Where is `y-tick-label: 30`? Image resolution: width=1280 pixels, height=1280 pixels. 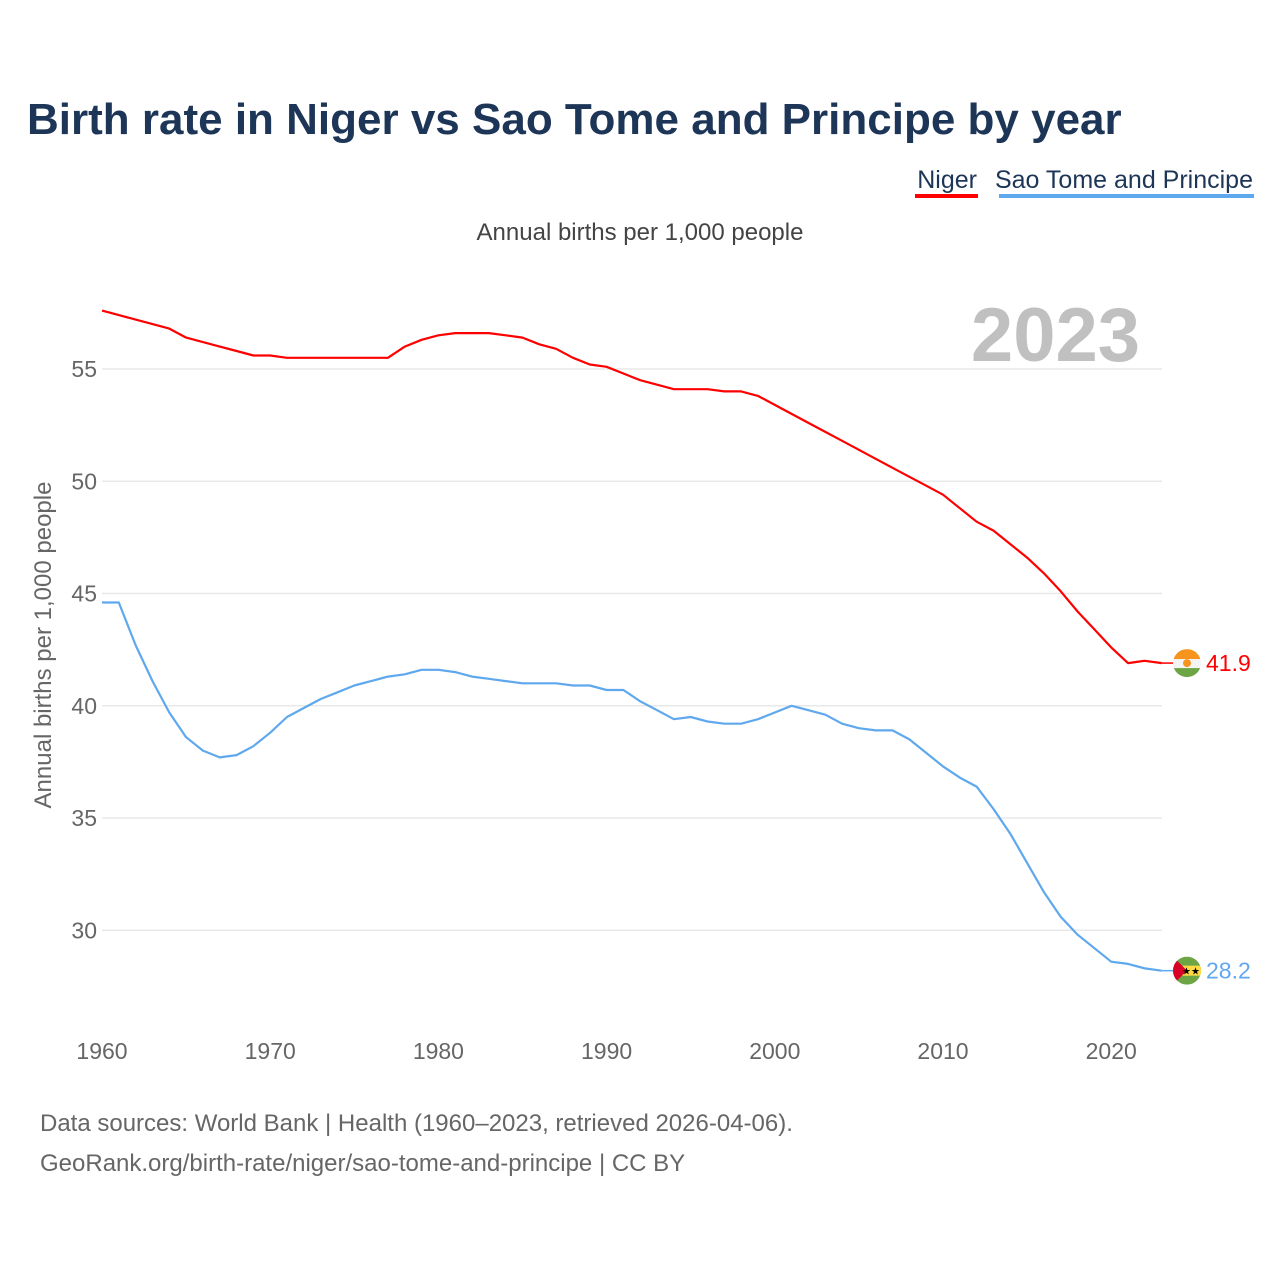 y-tick-label: 30 is located at coordinates (84, 930).